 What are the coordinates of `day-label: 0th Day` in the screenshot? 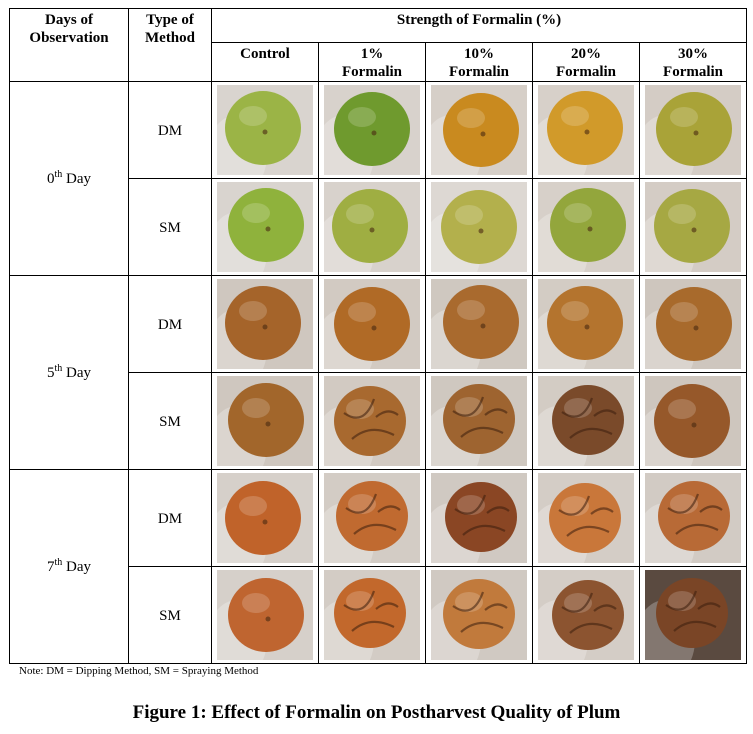 It's located at (69, 178).